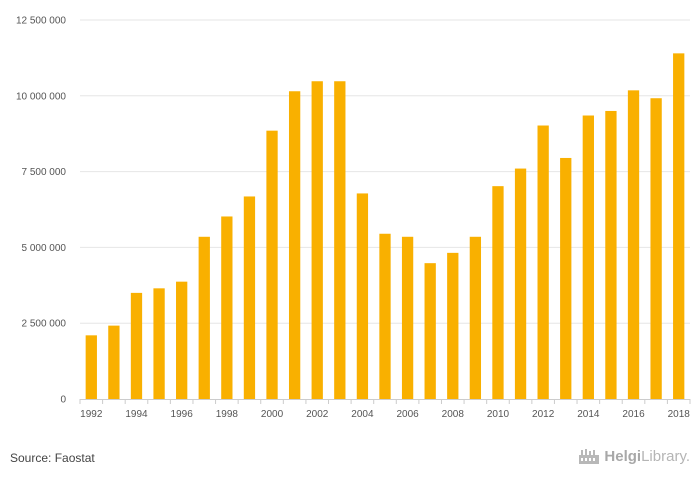 The height and width of the screenshot is (483, 700). What do you see at coordinates (362, 414) in the screenshot?
I see `x-tick-label: 2004` at bounding box center [362, 414].